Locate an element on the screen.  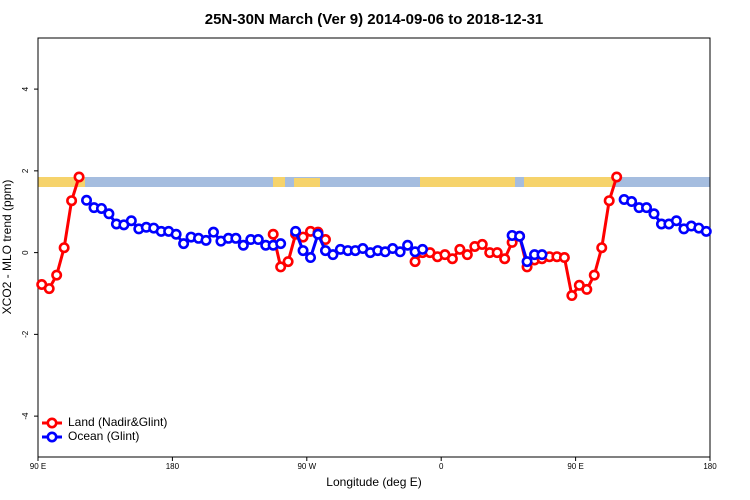
y-tick-label: 2 is located at coordinates (25, 170).